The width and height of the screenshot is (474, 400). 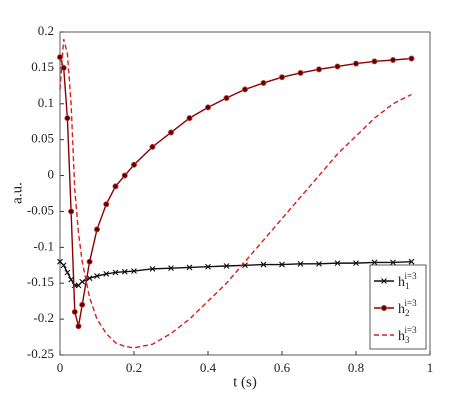 What do you see at coordinates (134, 367) in the screenshot?
I see `x-tick-label: 0.2` at bounding box center [134, 367].